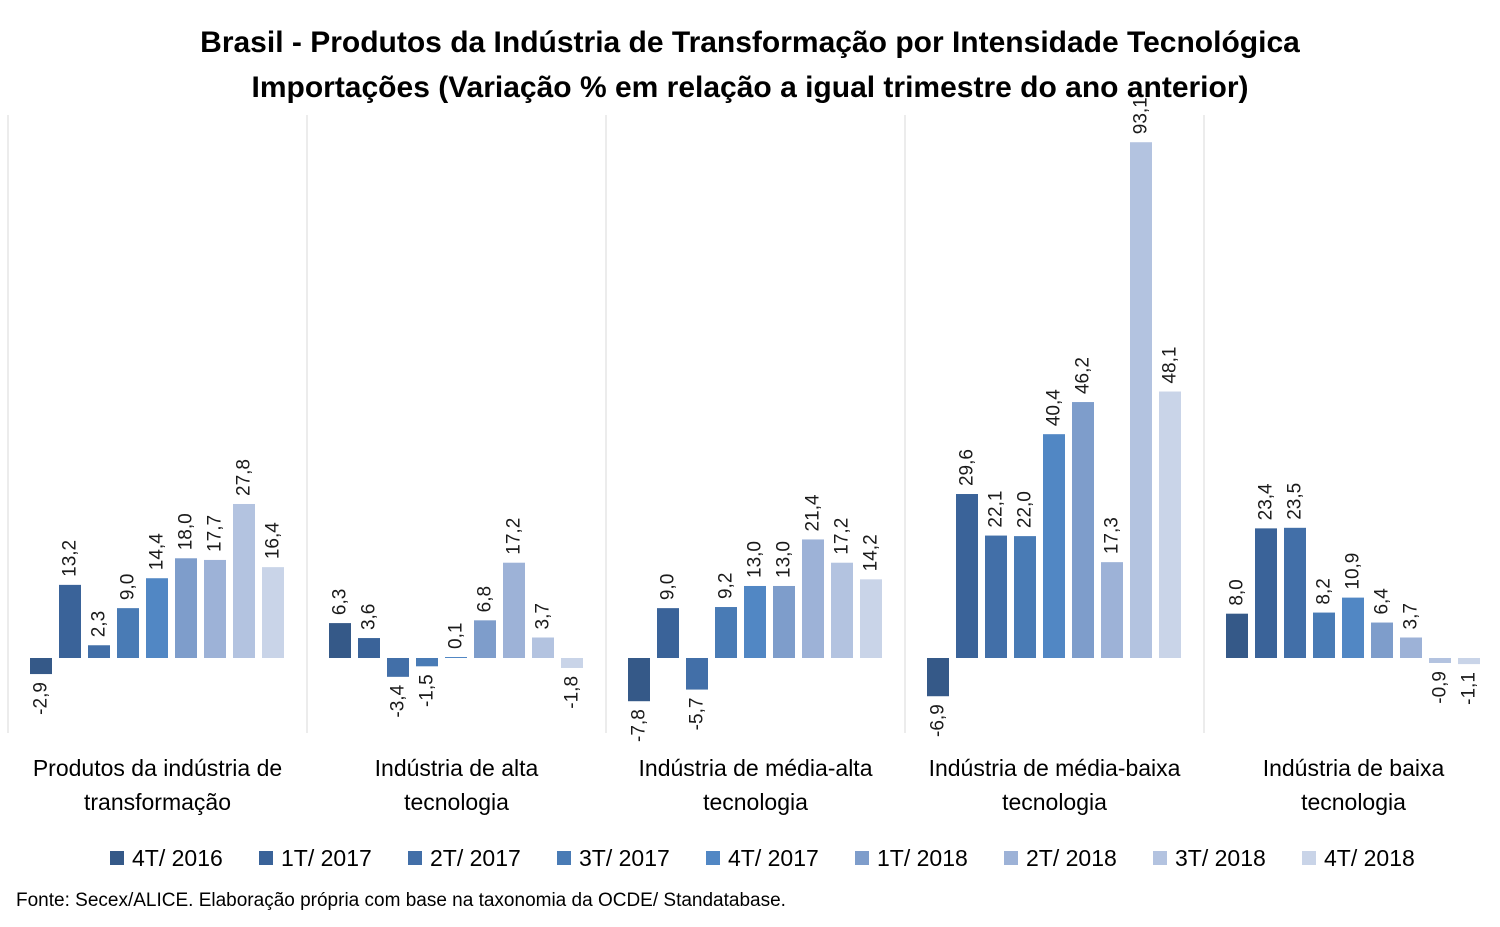  I want to click on legend-label: 4T/ 2016, so click(177, 857).